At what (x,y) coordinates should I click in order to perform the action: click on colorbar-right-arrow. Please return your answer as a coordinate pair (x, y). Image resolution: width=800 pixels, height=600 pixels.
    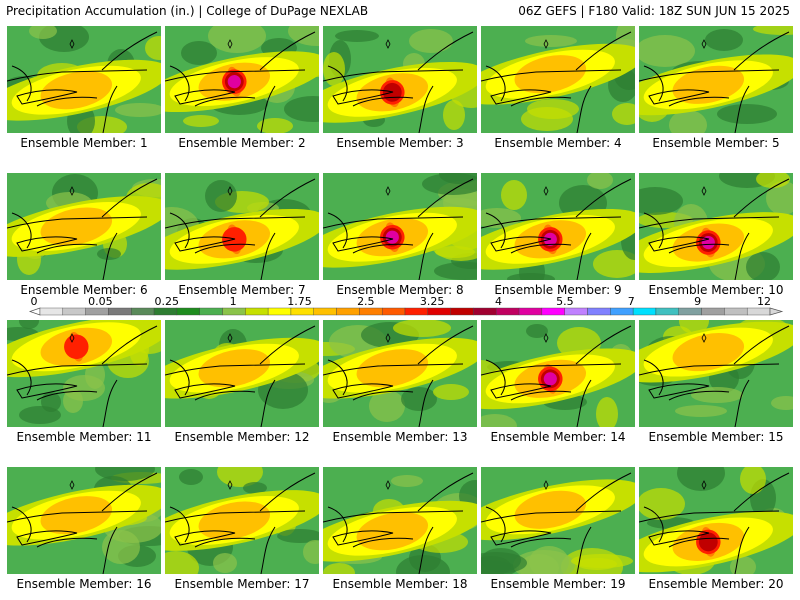
    Looking at the image, I should click on (776, 311).